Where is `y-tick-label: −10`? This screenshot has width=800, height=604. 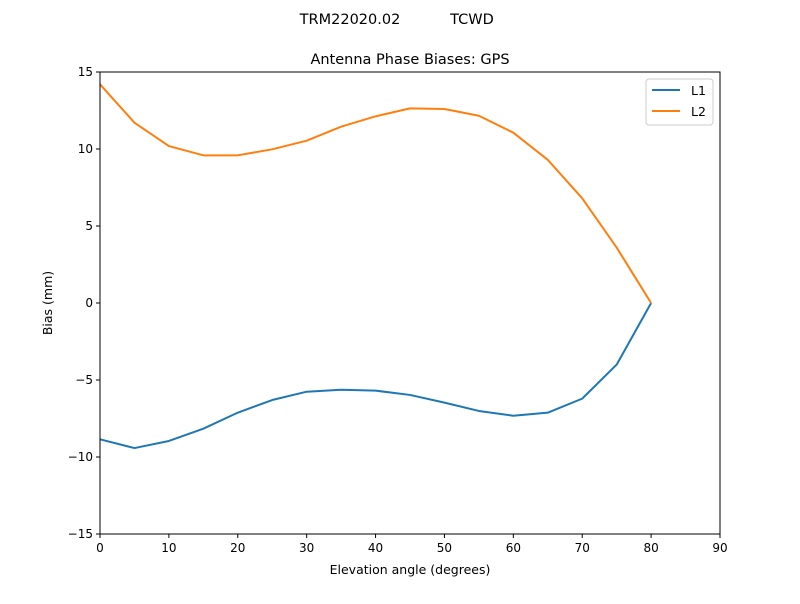 y-tick-label: −10 is located at coordinates (80, 457).